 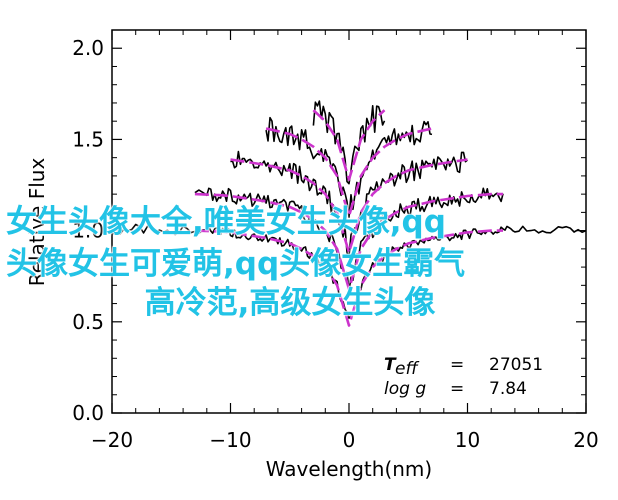 What do you see at coordinates (88, 413) in the screenshot?
I see `y-tick-label: 0.0` at bounding box center [88, 413].